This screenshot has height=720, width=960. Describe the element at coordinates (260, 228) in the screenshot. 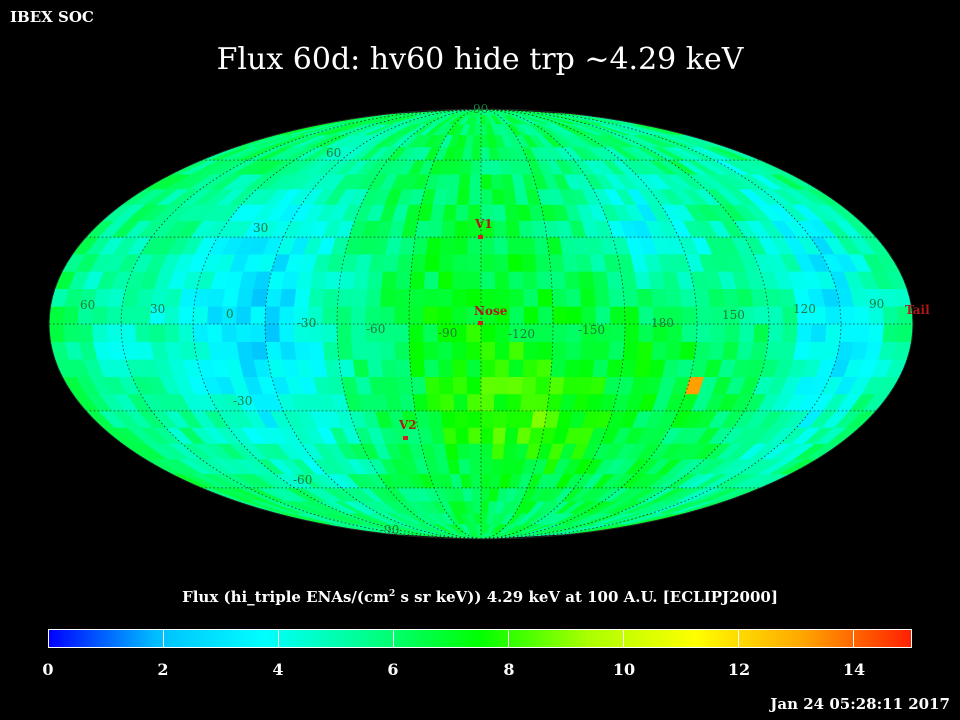

I see `lat-label: 30` at that location.